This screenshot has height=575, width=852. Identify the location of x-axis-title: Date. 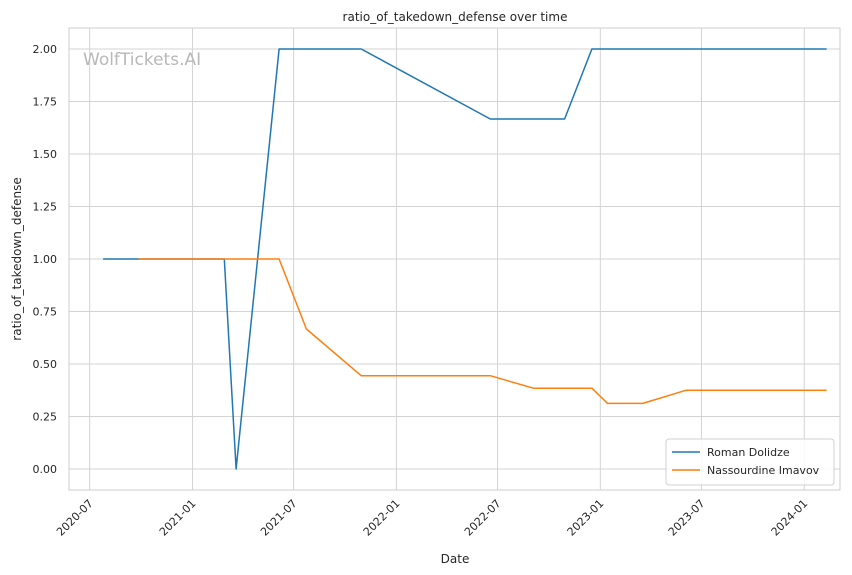
(455, 559).